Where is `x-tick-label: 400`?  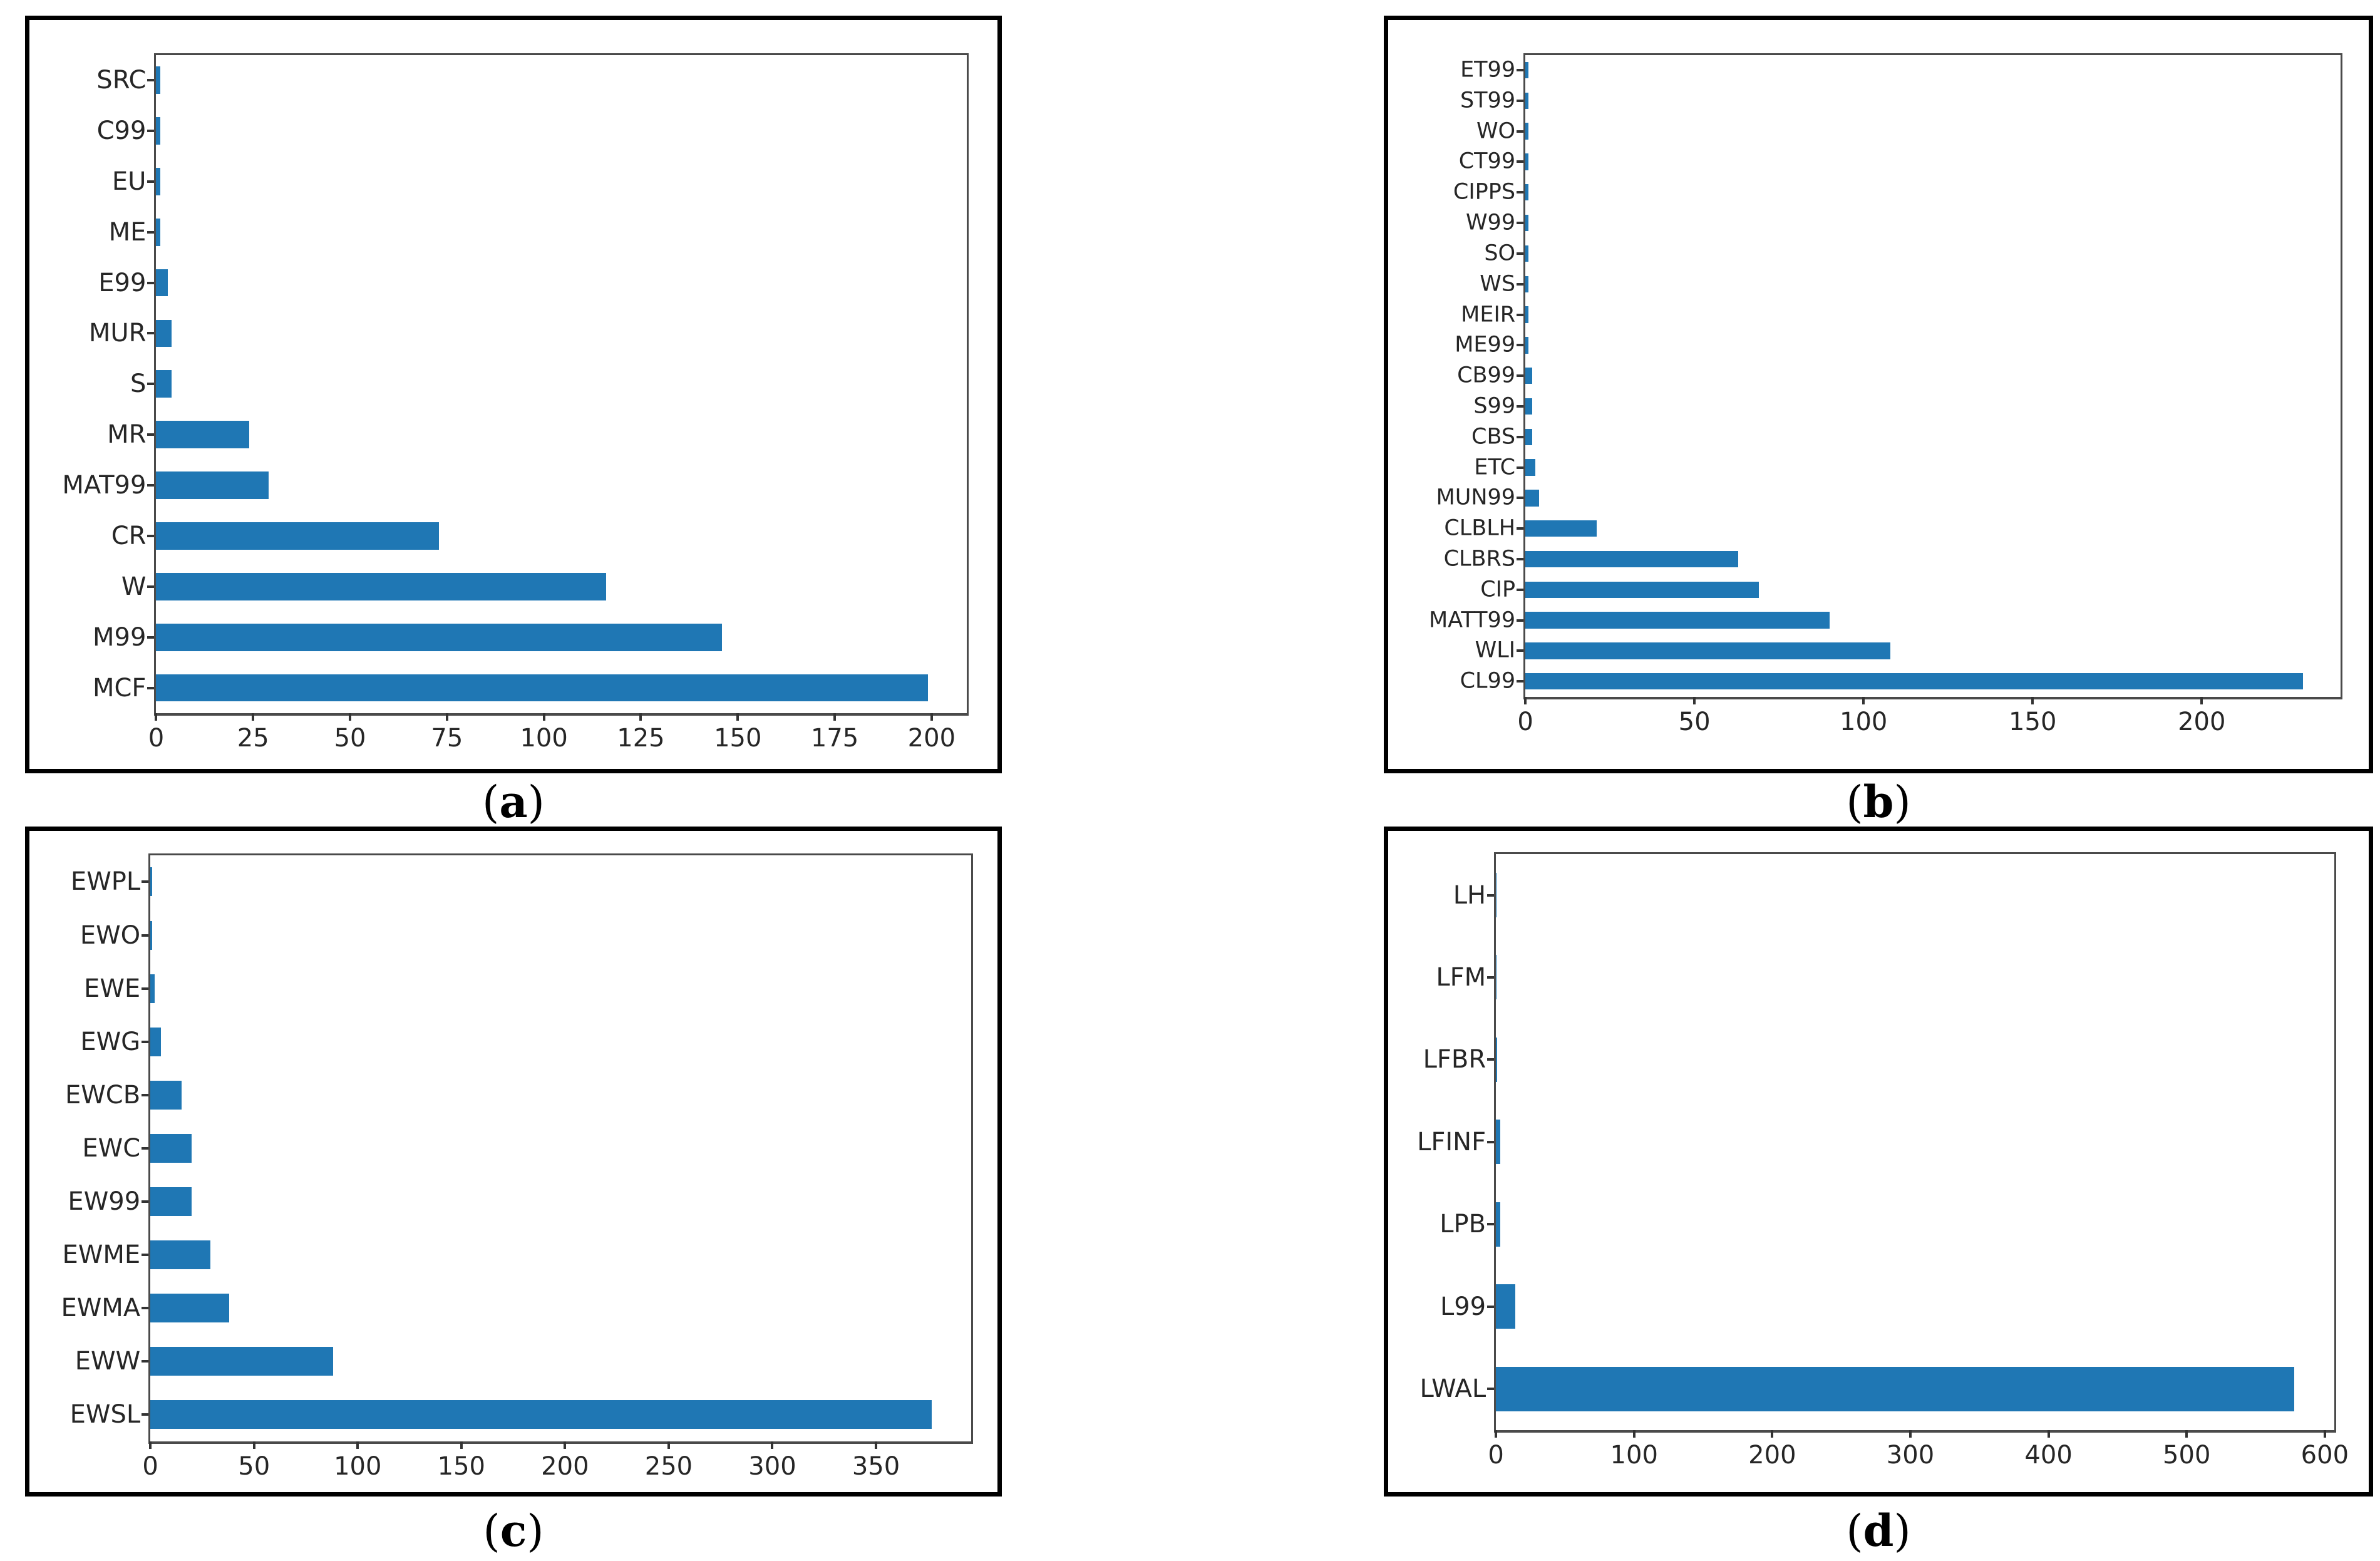
x-tick-label: 400 is located at coordinates (2048, 1455).